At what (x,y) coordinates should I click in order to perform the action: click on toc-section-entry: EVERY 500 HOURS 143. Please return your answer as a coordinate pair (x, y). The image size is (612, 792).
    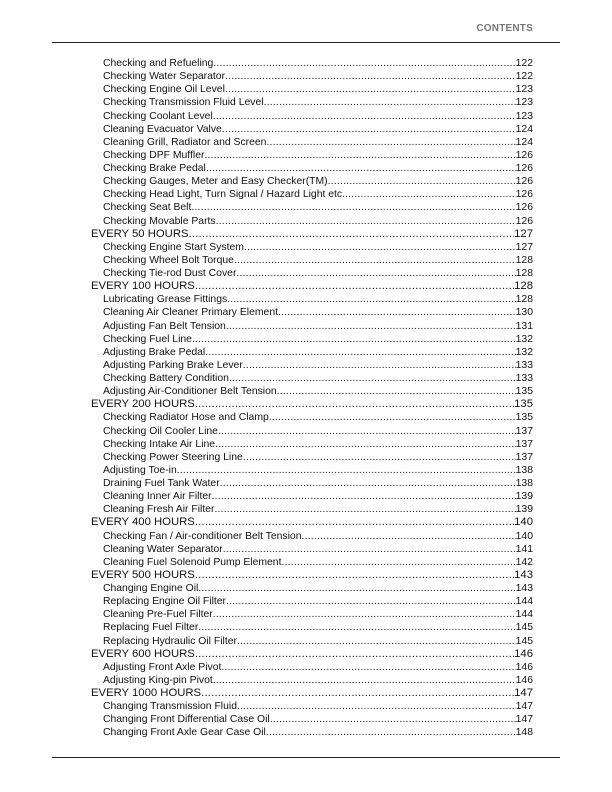
    Looking at the image, I should click on (312, 575).